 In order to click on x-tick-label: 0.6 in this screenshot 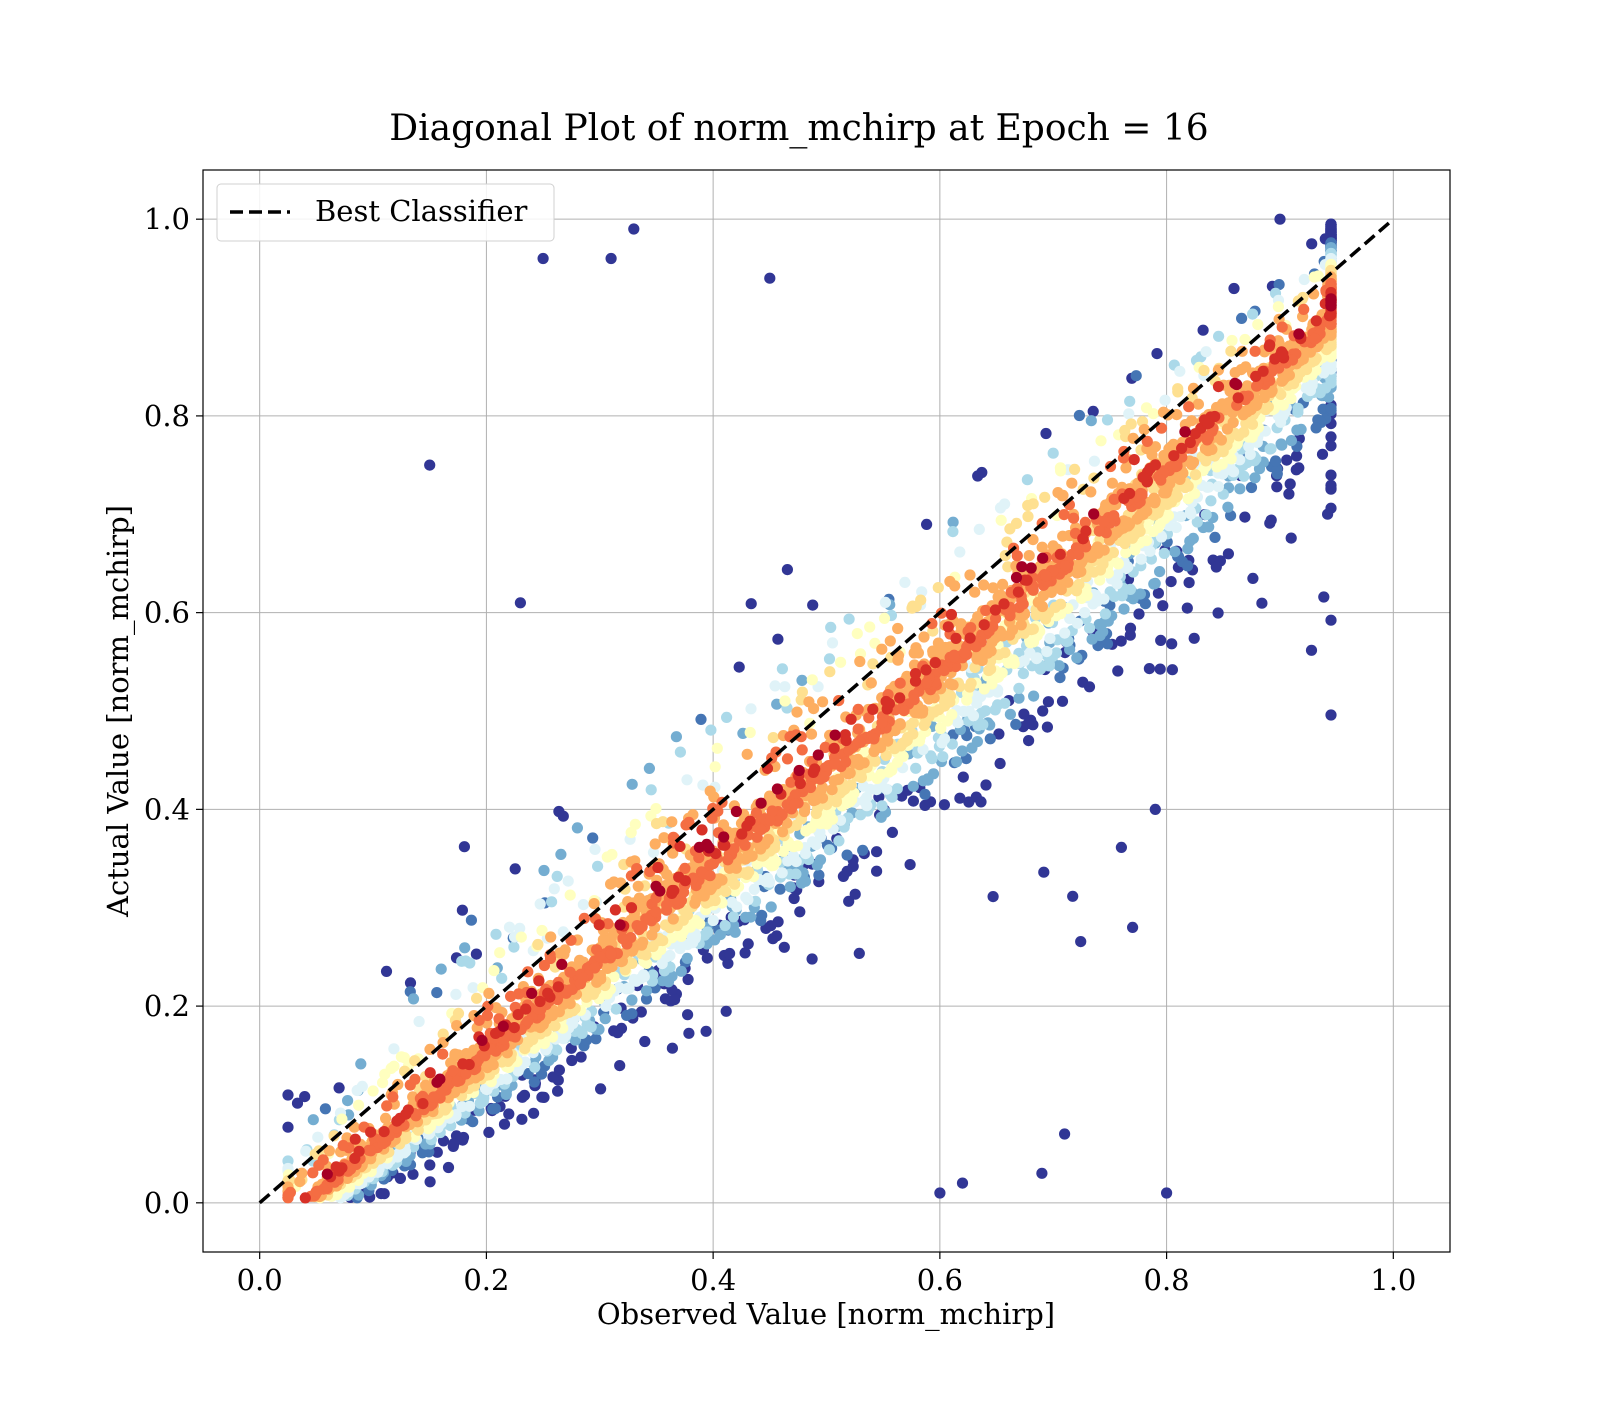, I will do `click(940, 1280)`.